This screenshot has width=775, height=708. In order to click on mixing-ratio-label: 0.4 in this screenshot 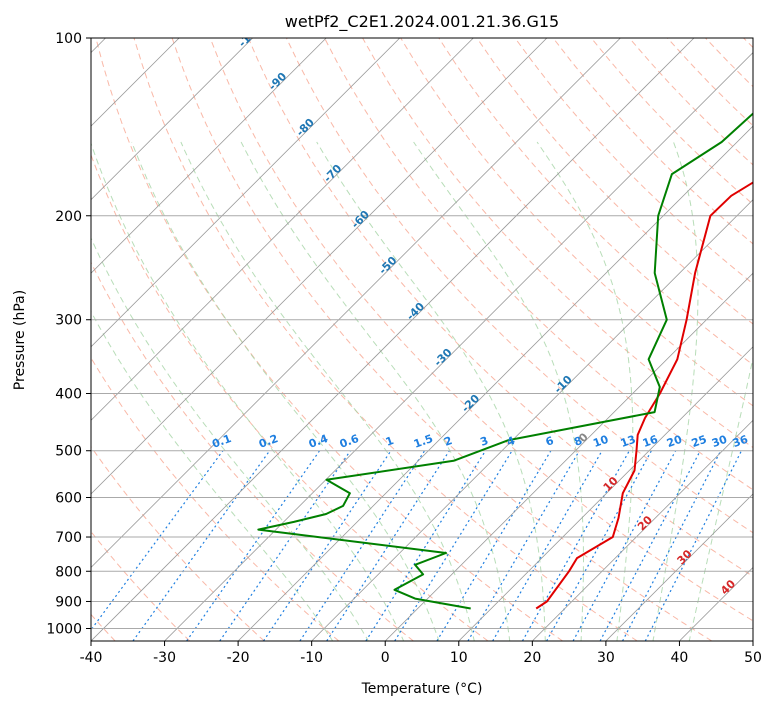, I will do `click(318, 441)`.